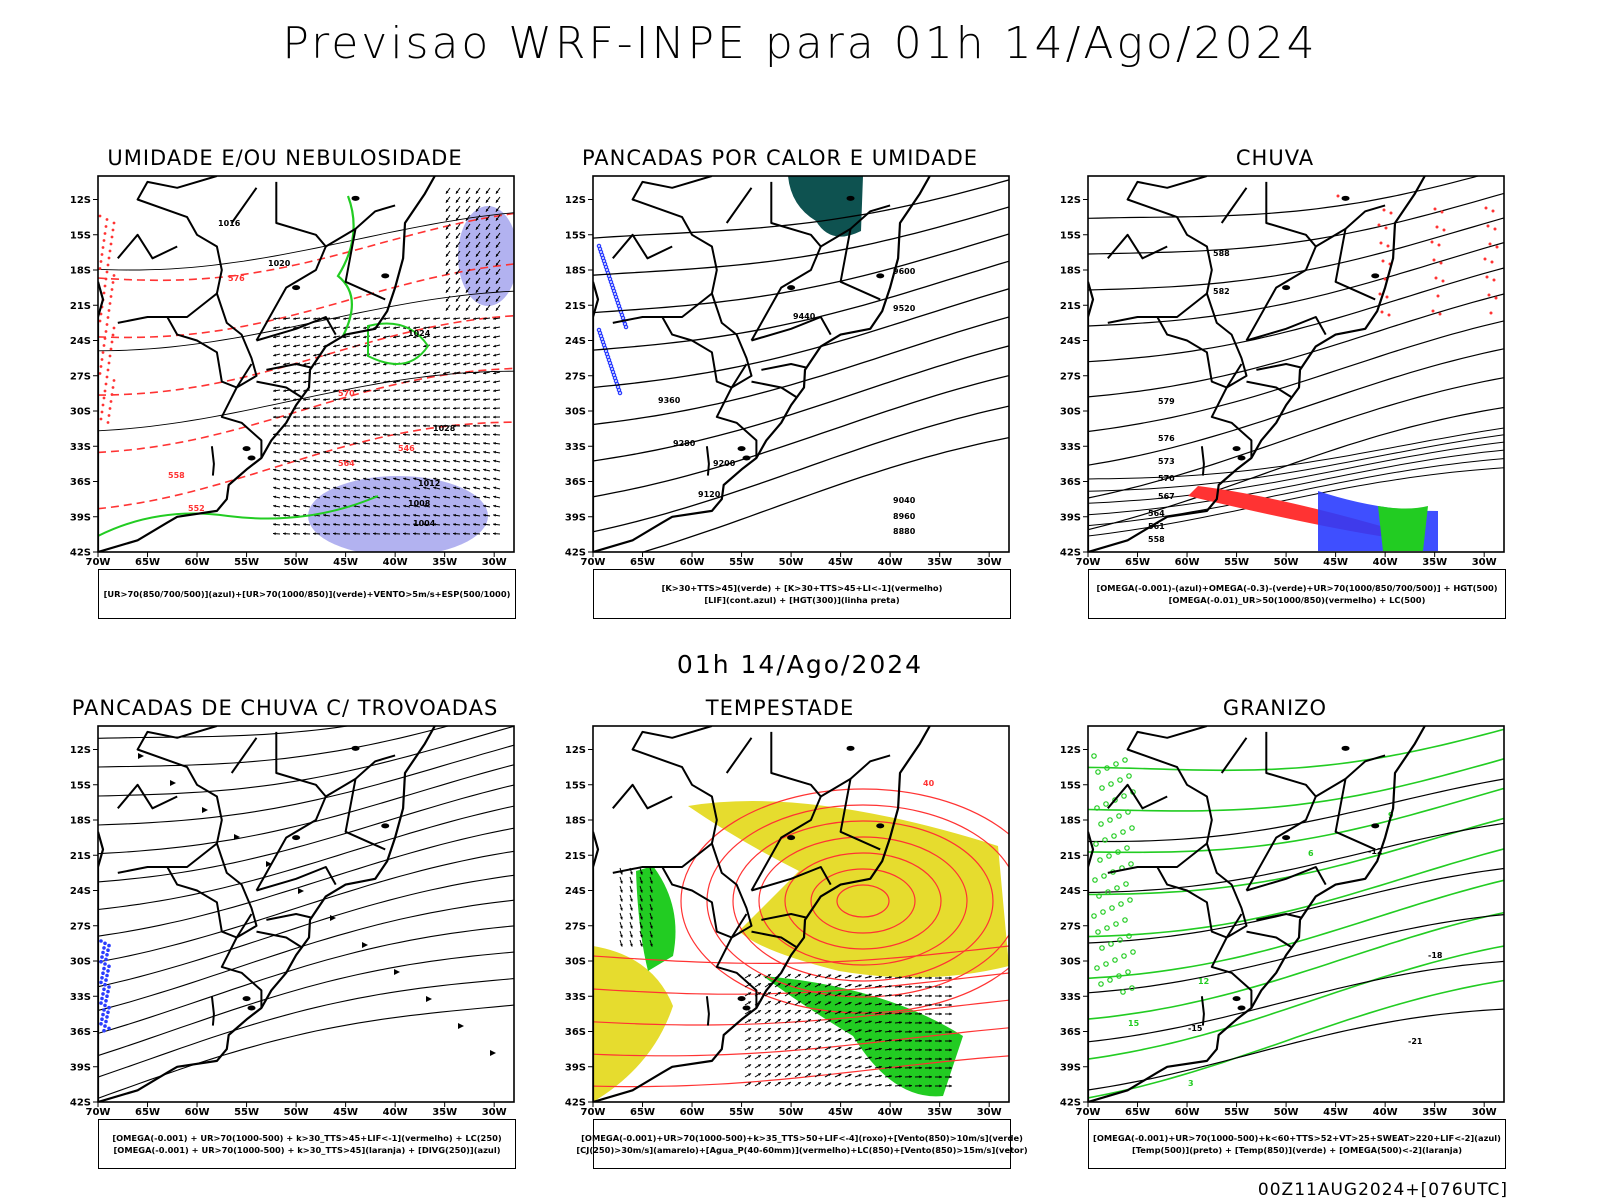 The height and width of the screenshot is (1200, 1600). Describe the element at coordinates (173, 783) in the screenshot. I see `streamline-arrow` at that location.